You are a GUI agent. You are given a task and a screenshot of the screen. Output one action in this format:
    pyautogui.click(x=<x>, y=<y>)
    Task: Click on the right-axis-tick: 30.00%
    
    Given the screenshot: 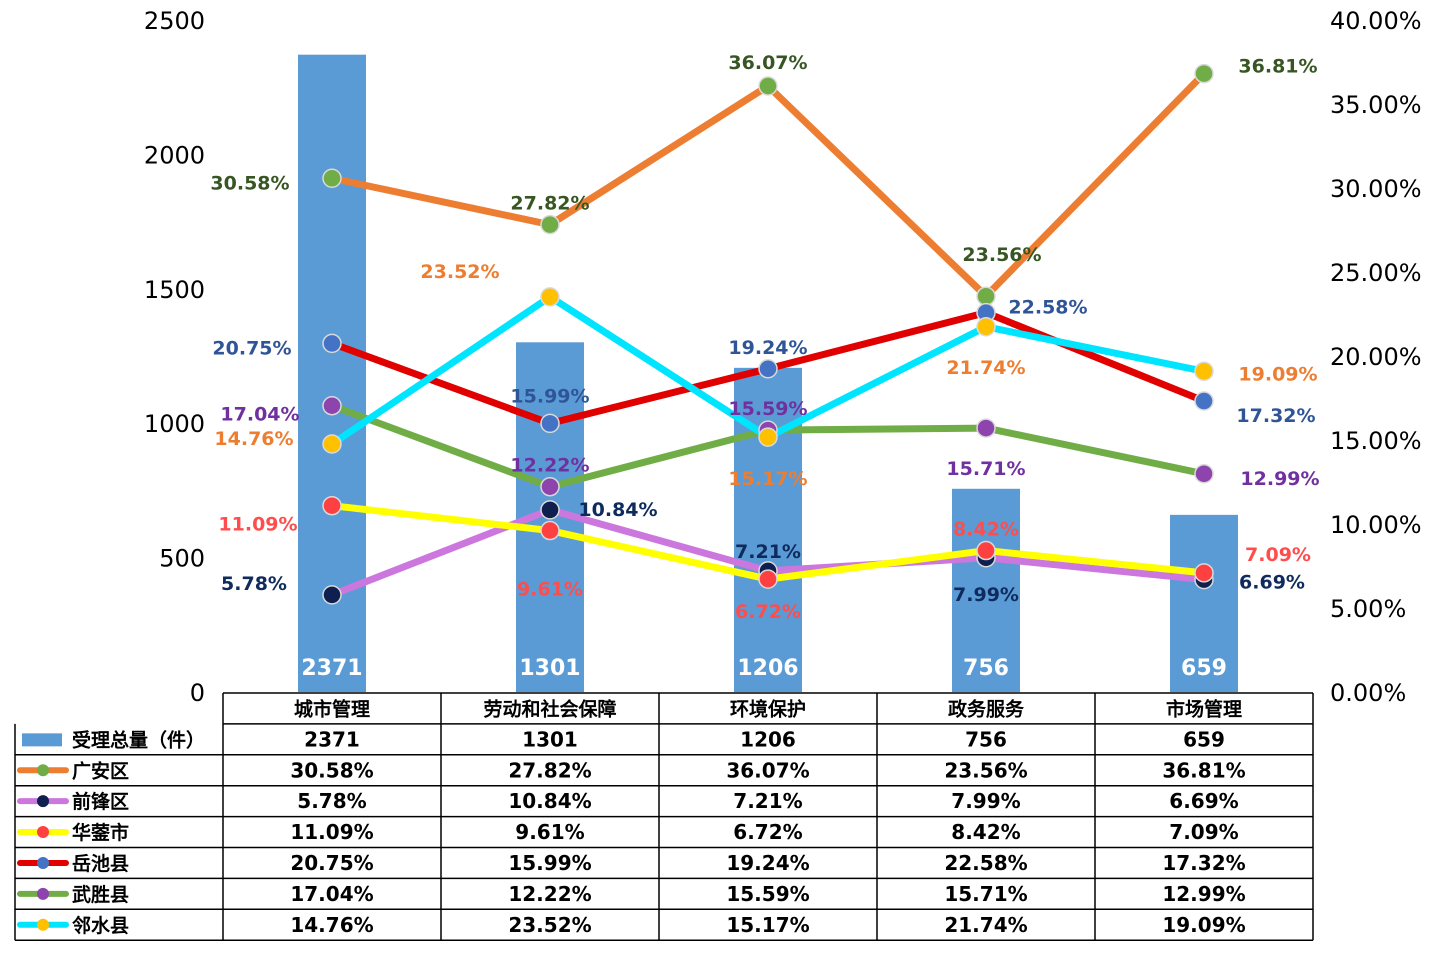 What is the action you would take?
    pyautogui.click(x=1376, y=189)
    